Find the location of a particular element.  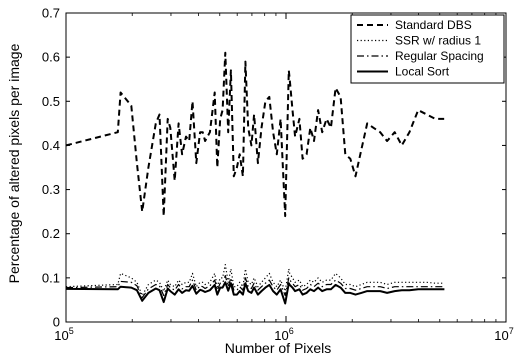

y-tick-label: 0.6 is located at coordinates (51, 57).